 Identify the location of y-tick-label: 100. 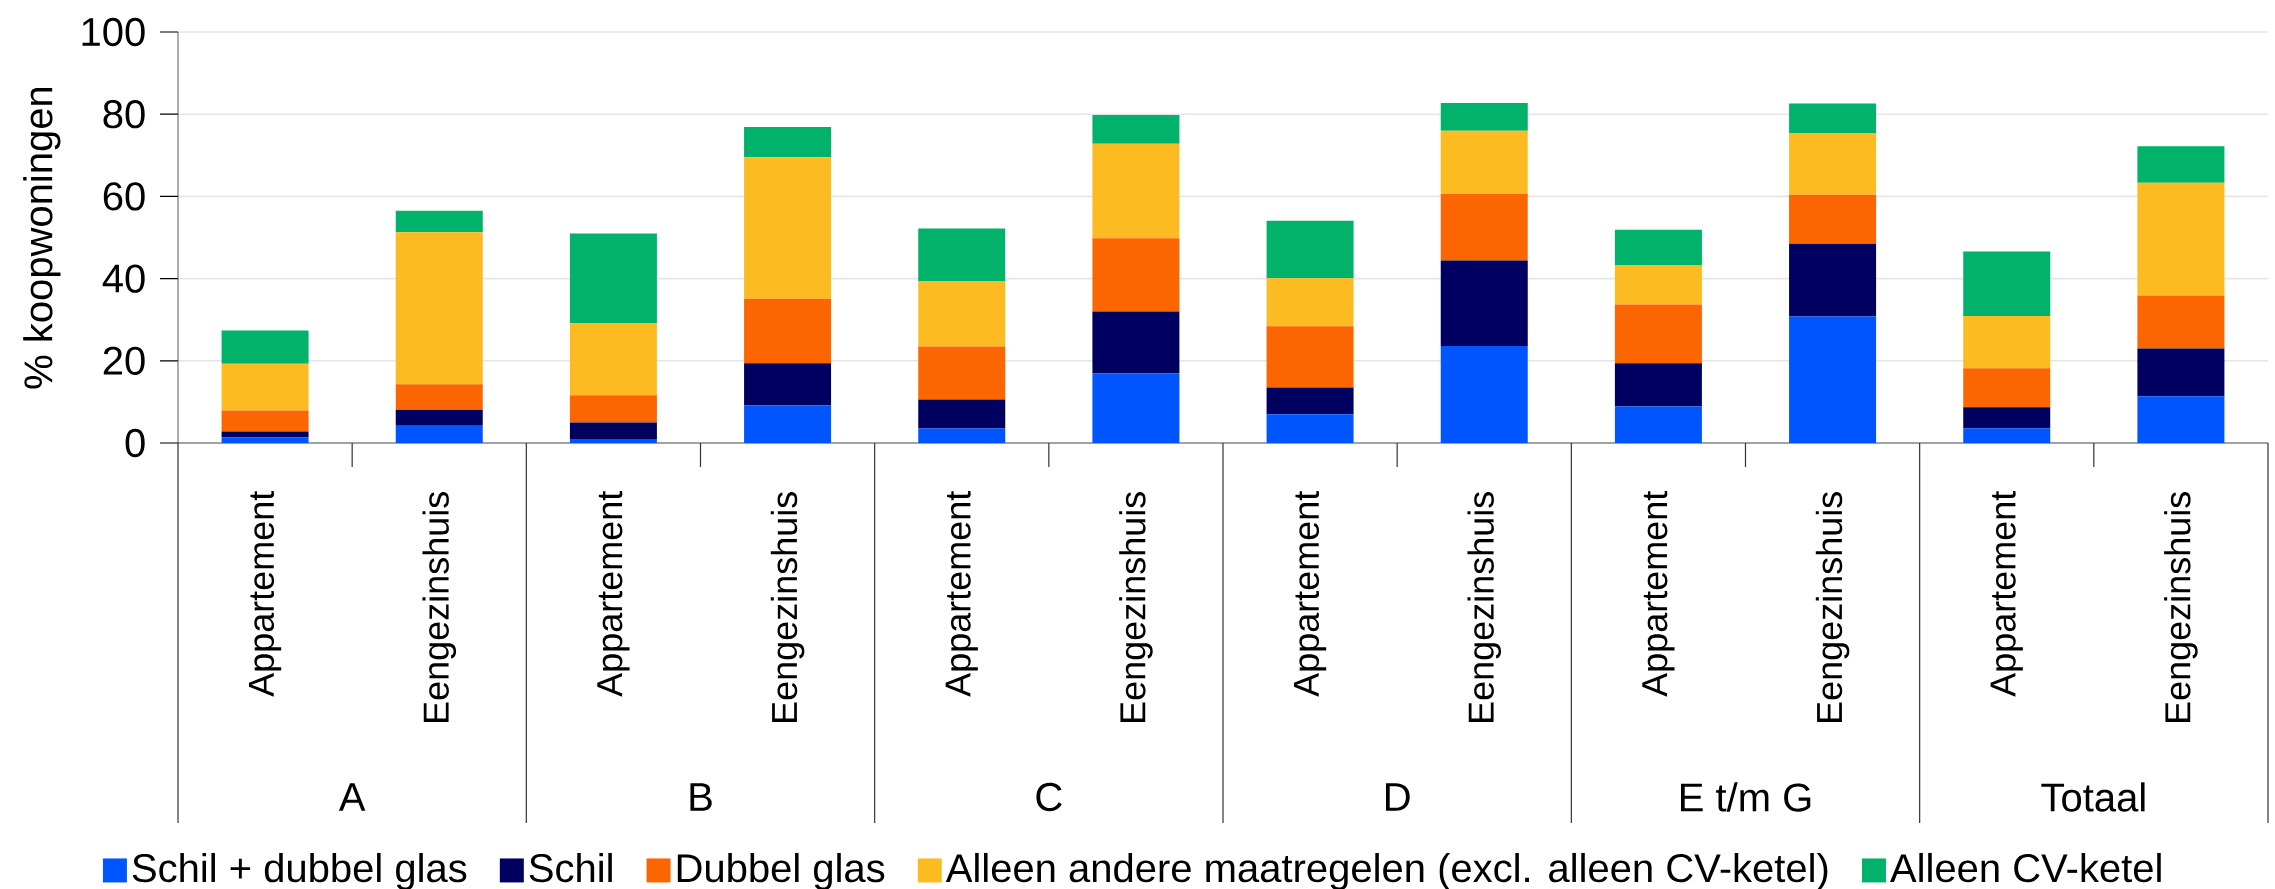
(113, 32).